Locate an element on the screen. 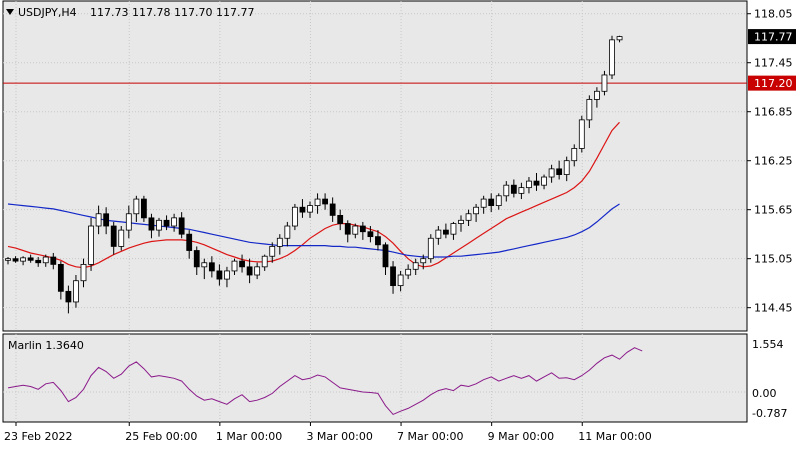 The width and height of the screenshot is (805, 450). price-tick-label: 118.05 is located at coordinates (773, 14).